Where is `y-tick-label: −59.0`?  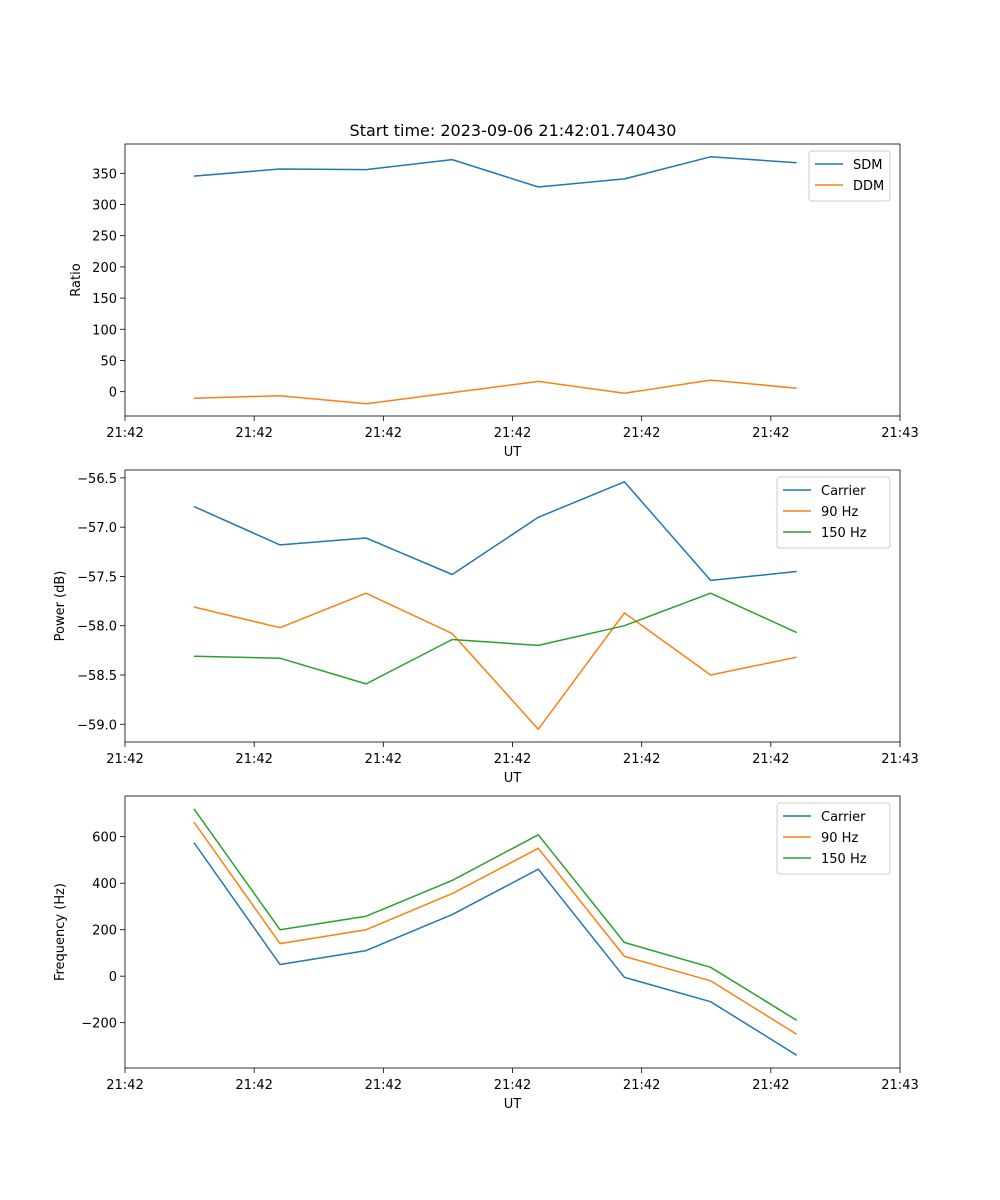
y-tick-label: −59.0 is located at coordinates (97, 725).